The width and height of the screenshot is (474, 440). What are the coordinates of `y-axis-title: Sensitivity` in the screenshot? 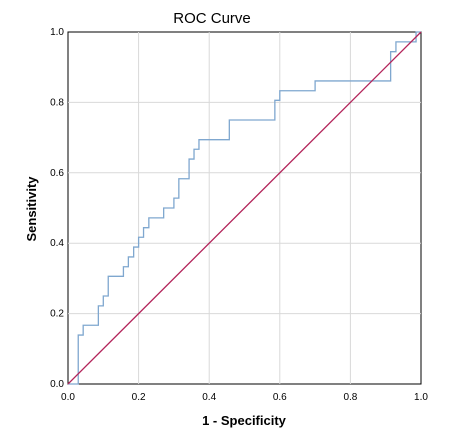 It's located at (31, 209).